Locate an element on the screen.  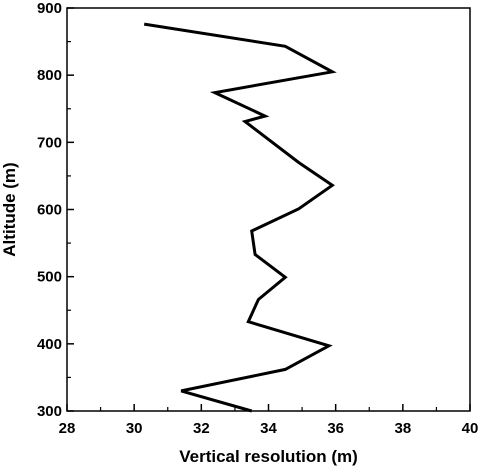
y-tick-label: 500 is located at coordinates (49, 277).